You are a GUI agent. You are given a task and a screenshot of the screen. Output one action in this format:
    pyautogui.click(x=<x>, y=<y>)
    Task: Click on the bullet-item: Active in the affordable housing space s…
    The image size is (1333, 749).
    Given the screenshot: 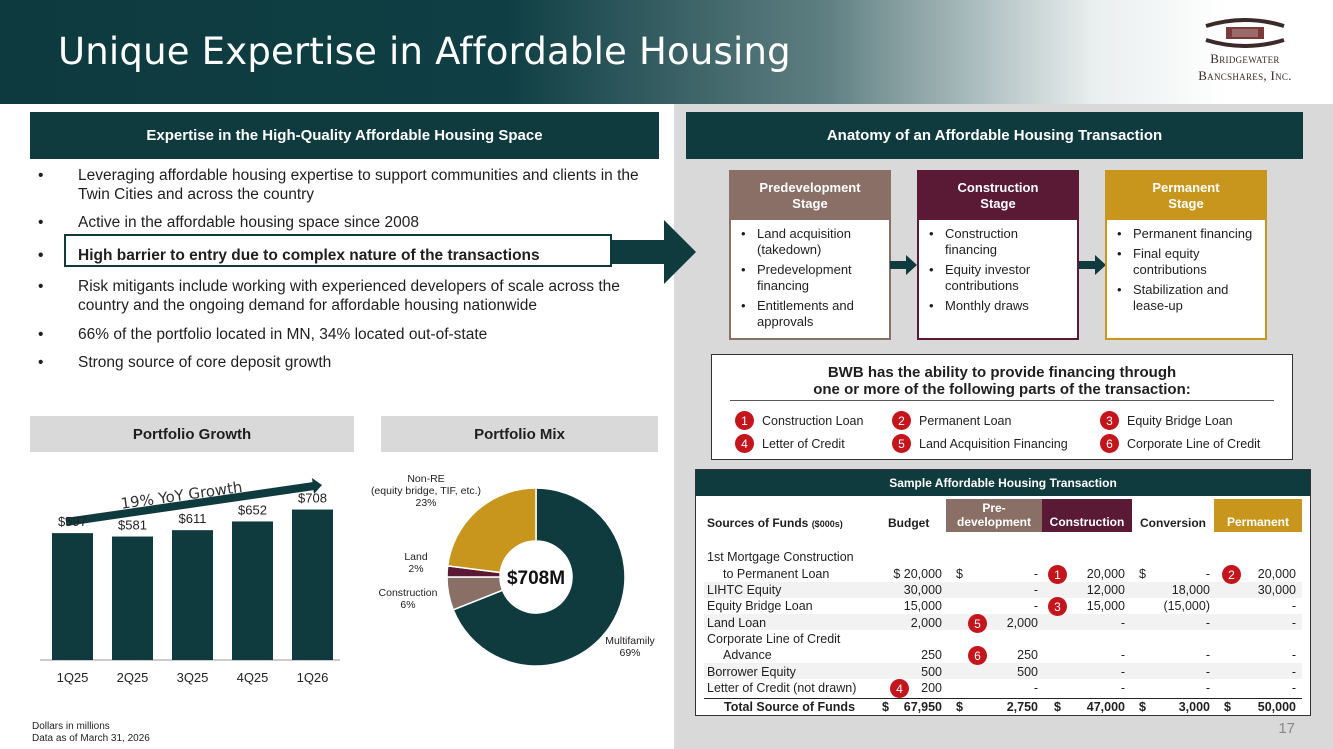 What is the action you would take?
    pyautogui.click(x=346, y=222)
    